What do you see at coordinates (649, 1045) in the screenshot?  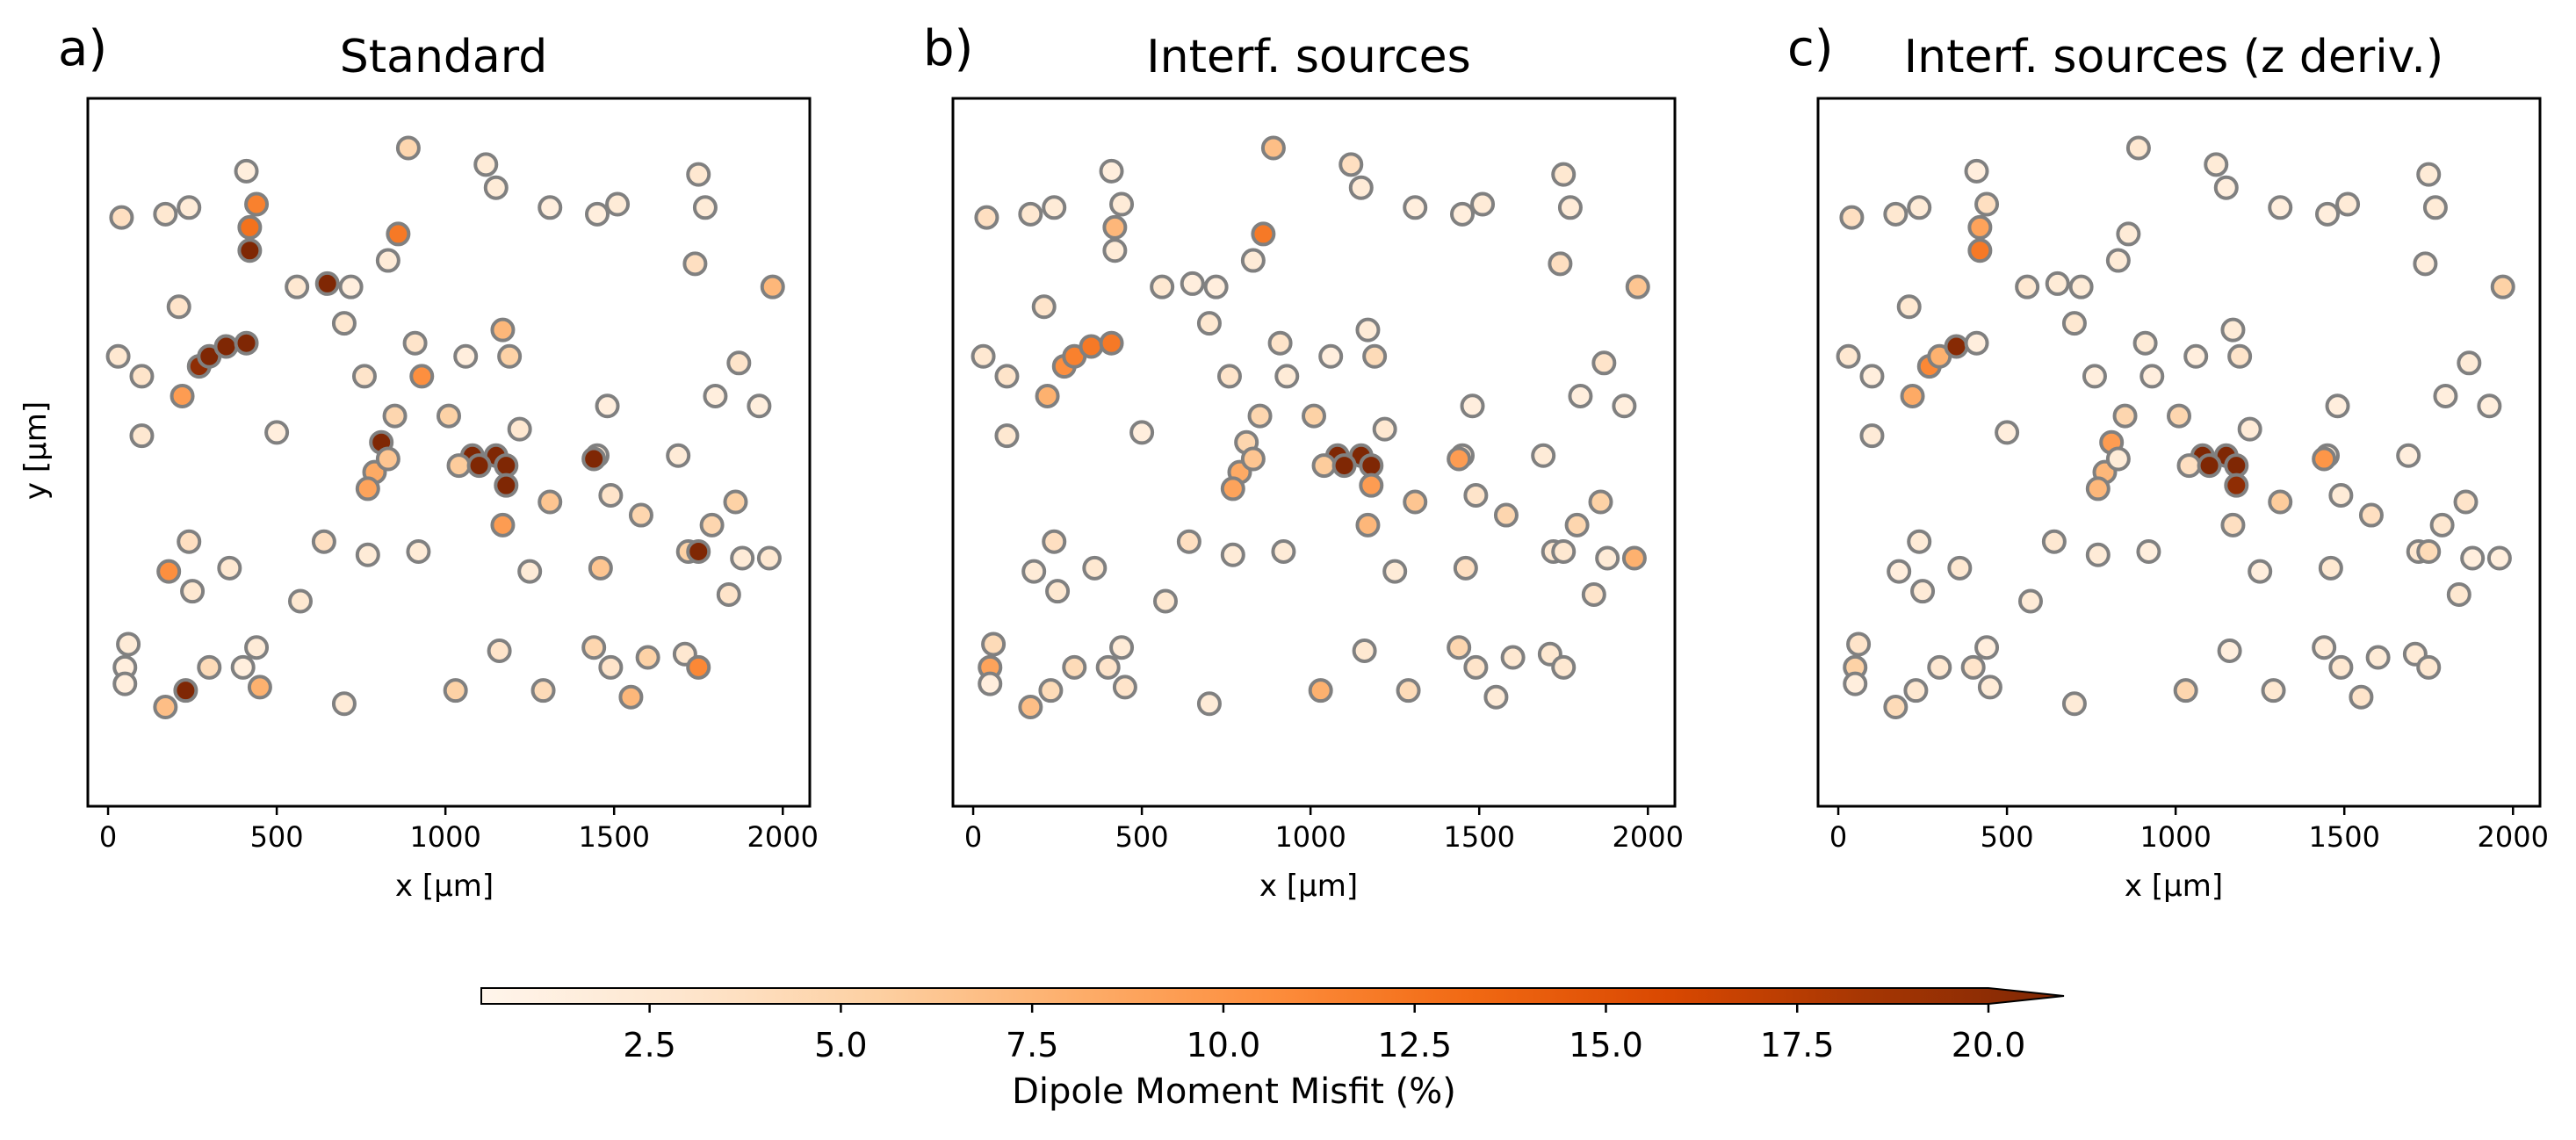 I see `colorbar-tick-label: 2.5` at bounding box center [649, 1045].